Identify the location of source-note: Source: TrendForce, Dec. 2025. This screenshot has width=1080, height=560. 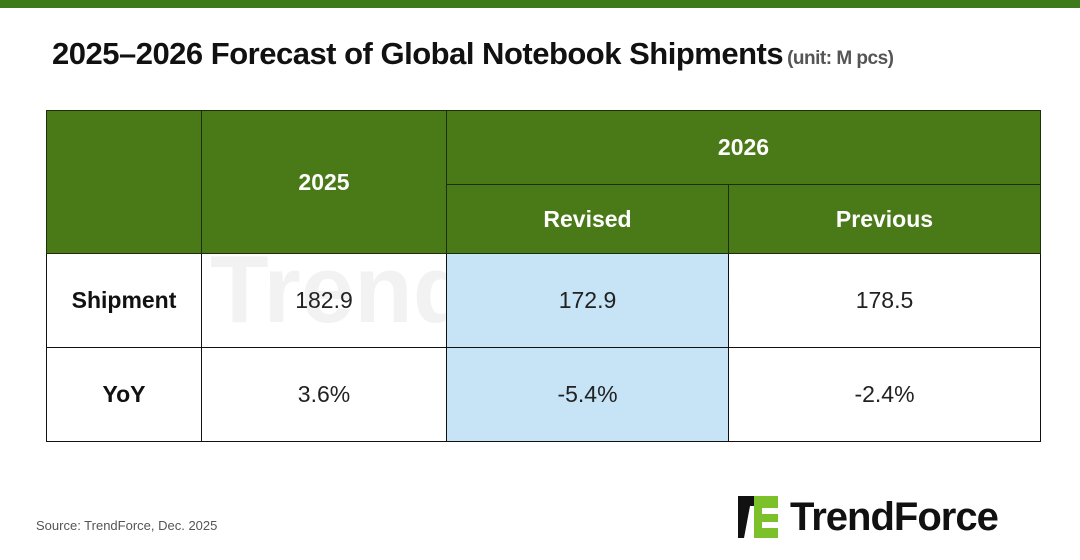
(127, 525).